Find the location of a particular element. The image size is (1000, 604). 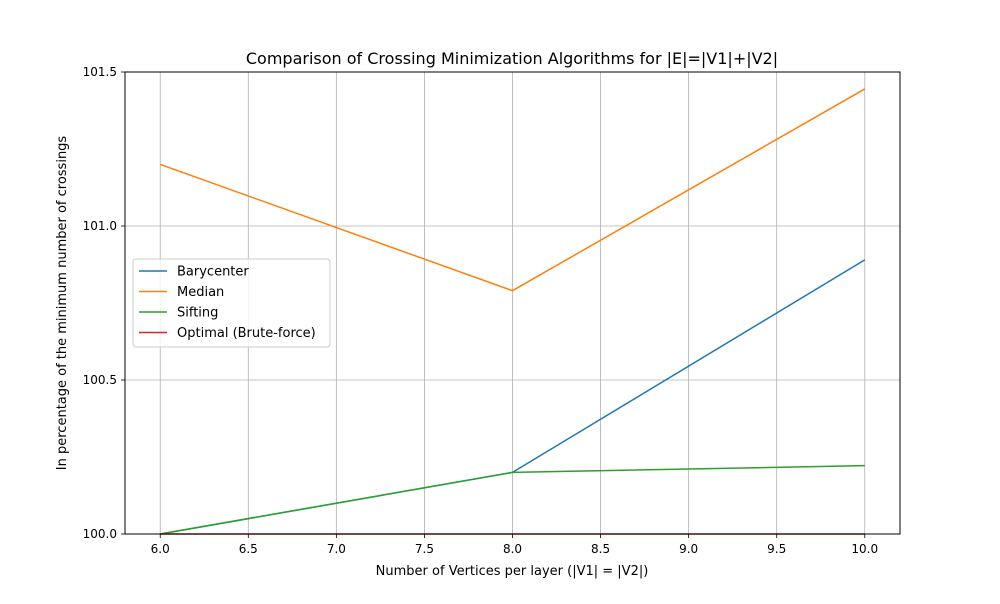

x-tick-label: 10.0 is located at coordinates (864, 549).